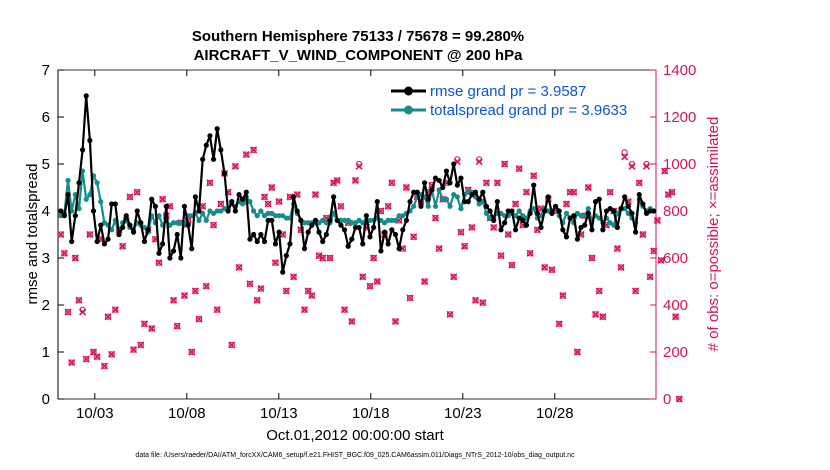 This screenshot has width=830, height=470. What do you see at coordinates (667, 399) in the screenshot?
I see `right-y-tick-label: 0` at bounding box center [667, 399].